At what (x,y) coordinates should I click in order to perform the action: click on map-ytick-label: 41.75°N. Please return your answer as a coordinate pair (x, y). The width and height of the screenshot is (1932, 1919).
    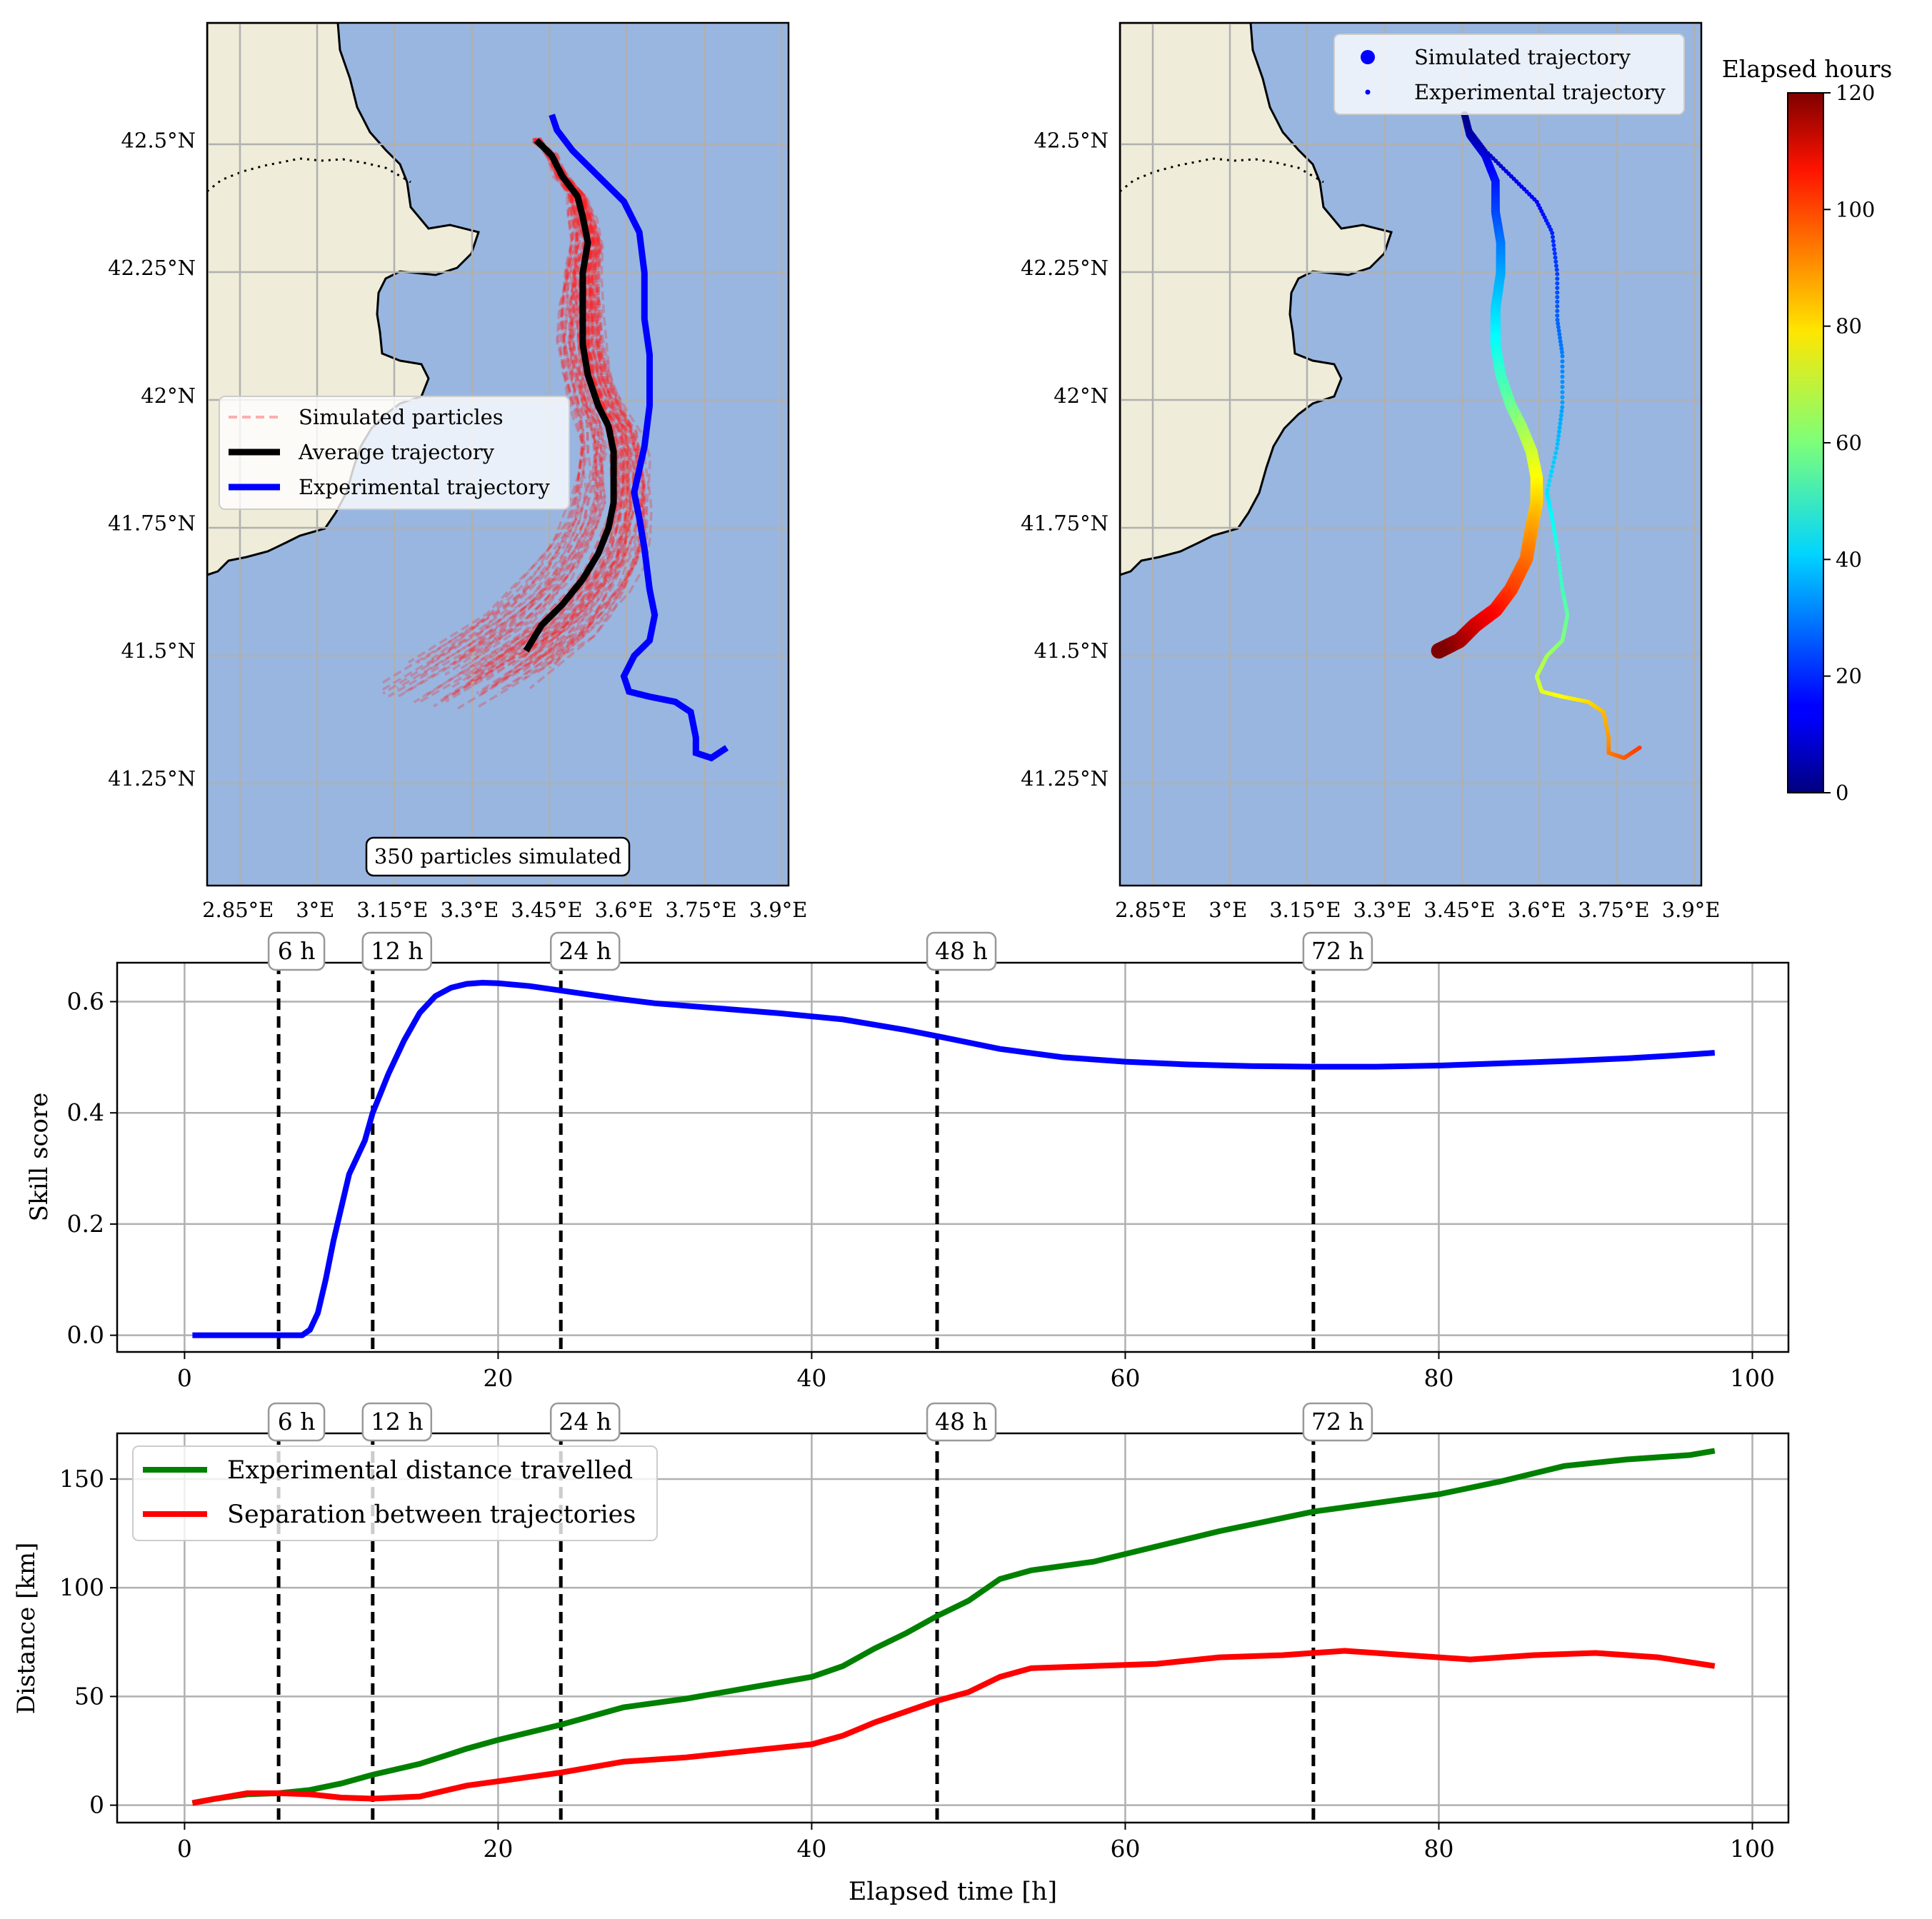
    Looking at the image, I should click on (1064, 523).